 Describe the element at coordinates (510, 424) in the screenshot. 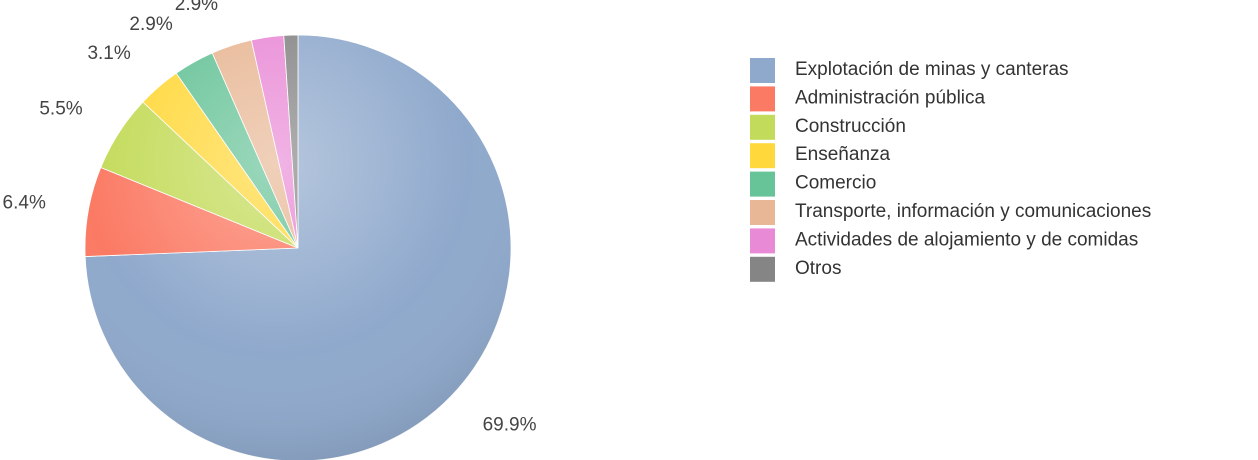

I see `slice-label: 69.9%` at that location.